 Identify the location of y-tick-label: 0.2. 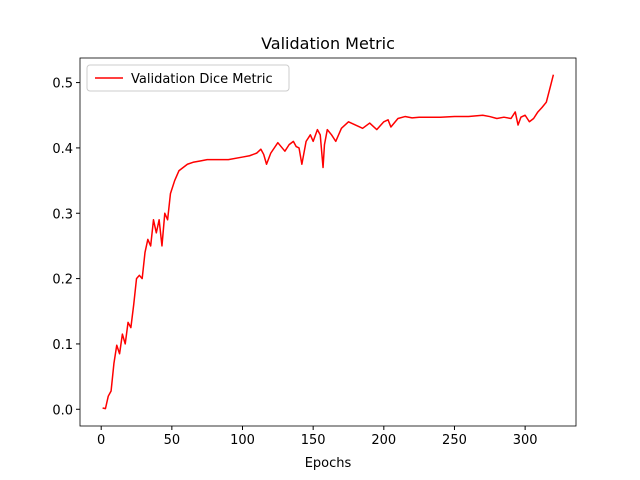
(62, 280).